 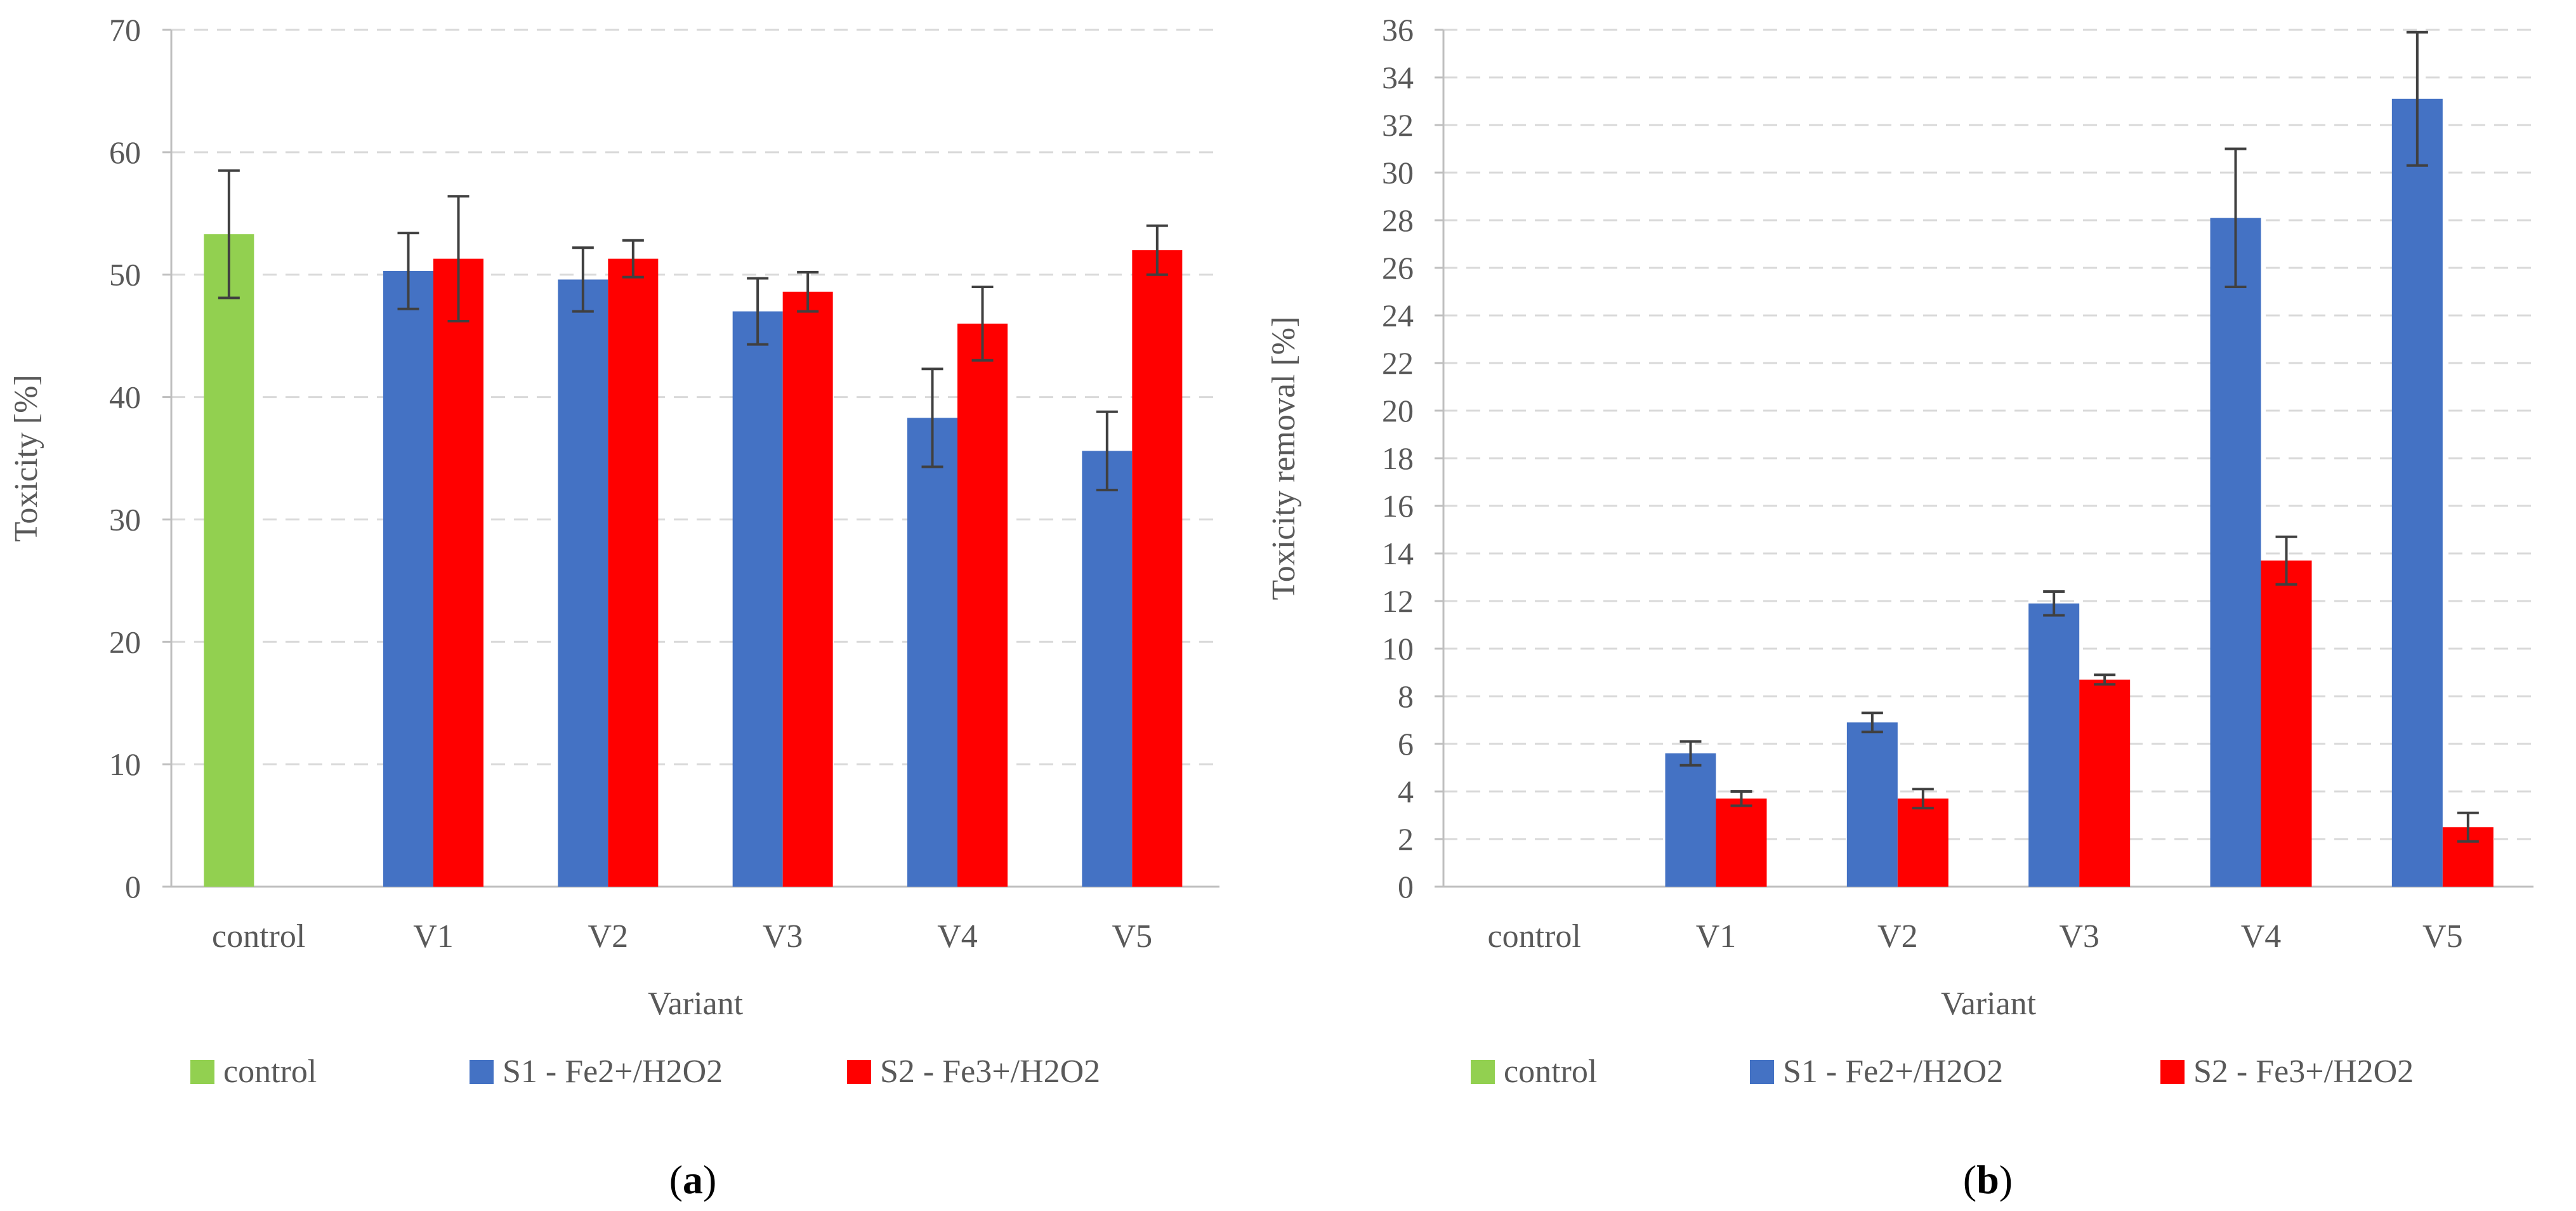 What do you see at coordinates (1157, 568) in the screenshot?
I see `bar-s2-v5` at bounding box center [1157, 568].